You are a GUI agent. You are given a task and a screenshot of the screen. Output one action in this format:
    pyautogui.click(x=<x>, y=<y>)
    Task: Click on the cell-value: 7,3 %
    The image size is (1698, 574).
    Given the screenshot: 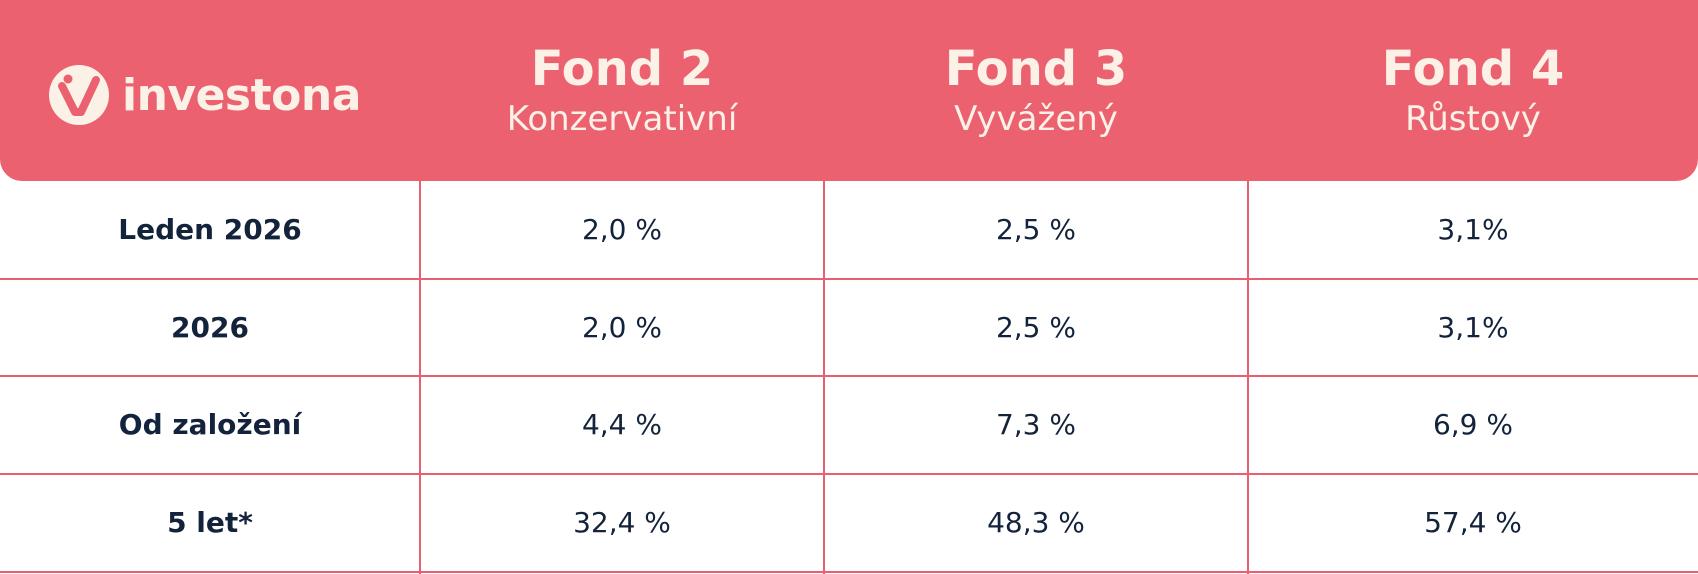 What is the action you would take?
    pyautogui.click(x=1036, y=424)
    